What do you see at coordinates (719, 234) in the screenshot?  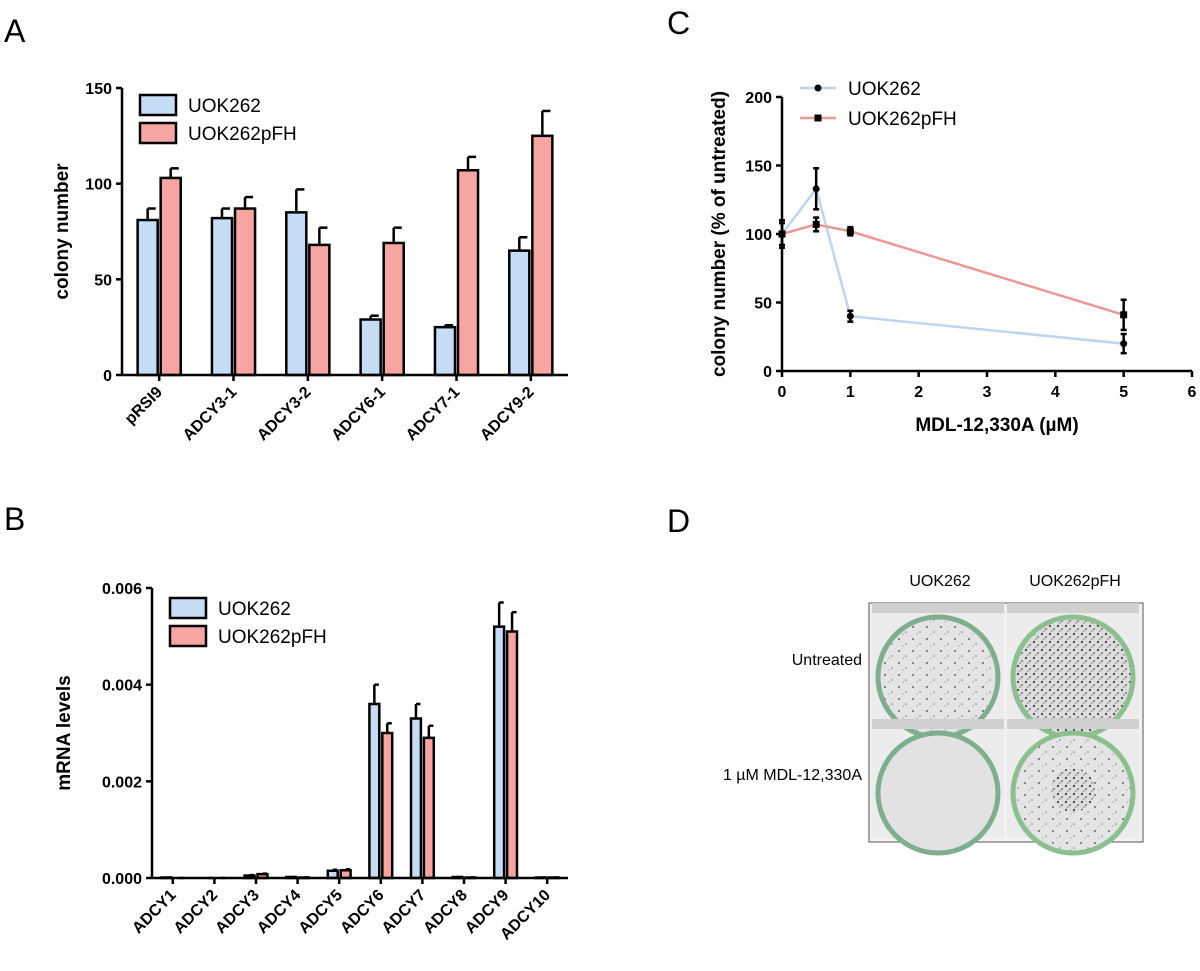 I see `y-axis-label: colony number (% of untreated)` at bounding box center [719, 234].